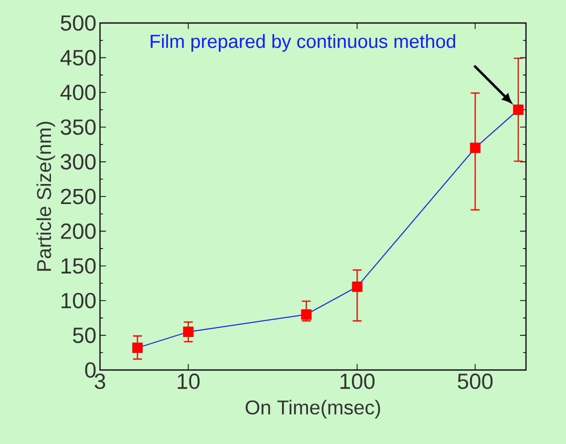  What do you see at coordinates (357, 382) in the screenshot?
I see `x-tick-label: 100` at bounding box center [357, 382].